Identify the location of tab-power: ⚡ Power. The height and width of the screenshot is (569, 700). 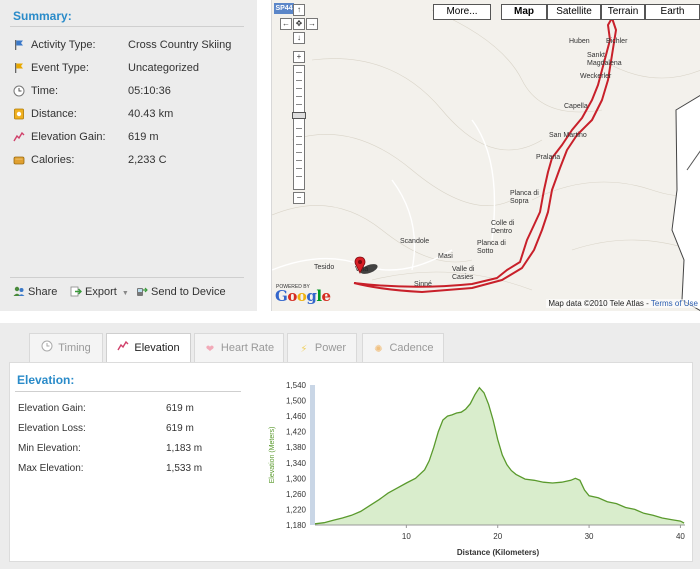
(322, 347).